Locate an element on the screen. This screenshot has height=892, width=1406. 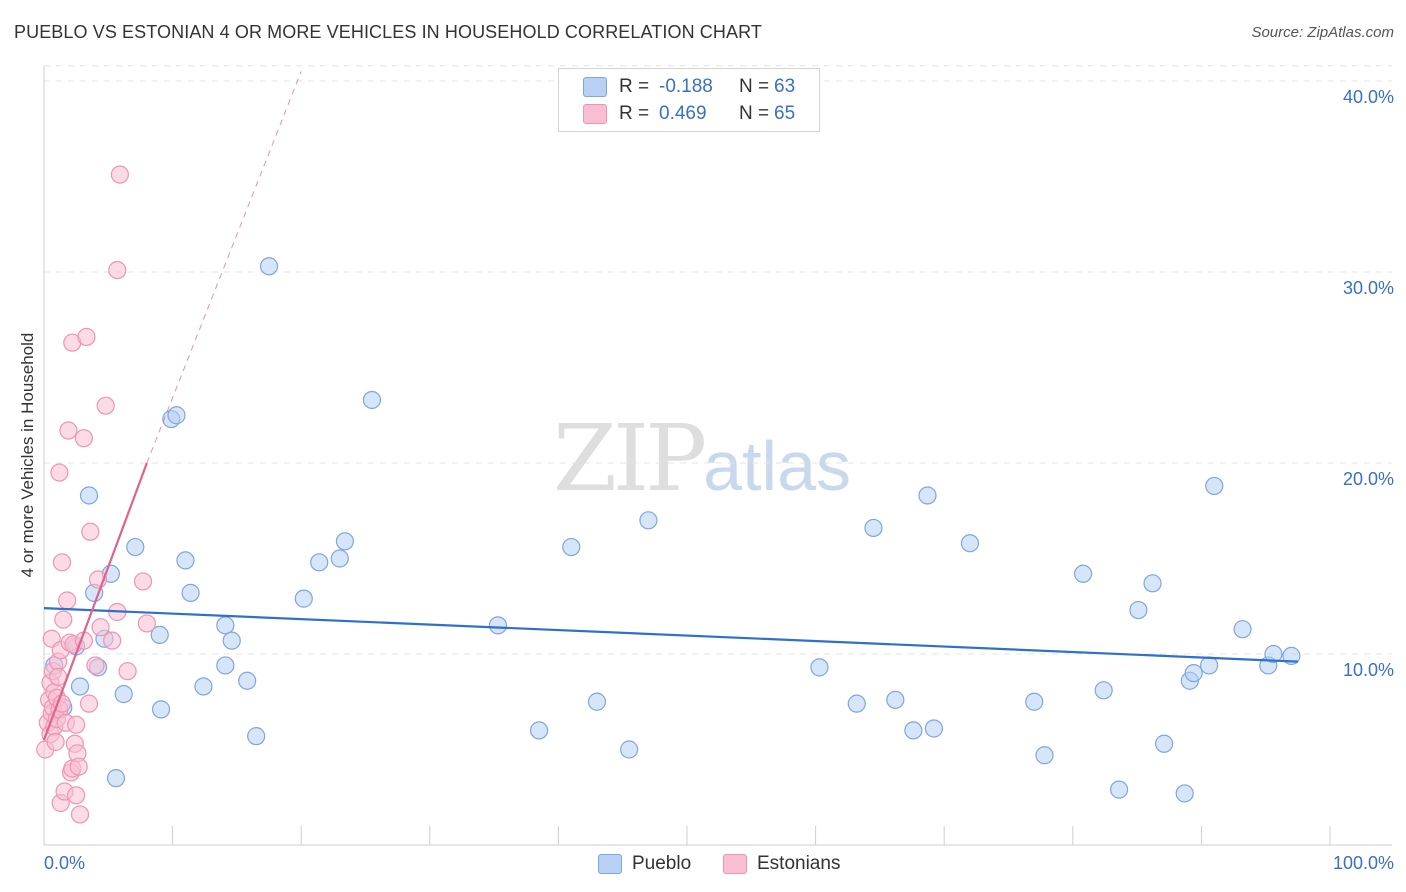
watermark: ZIPatlas is located at coordinates (702, 458).